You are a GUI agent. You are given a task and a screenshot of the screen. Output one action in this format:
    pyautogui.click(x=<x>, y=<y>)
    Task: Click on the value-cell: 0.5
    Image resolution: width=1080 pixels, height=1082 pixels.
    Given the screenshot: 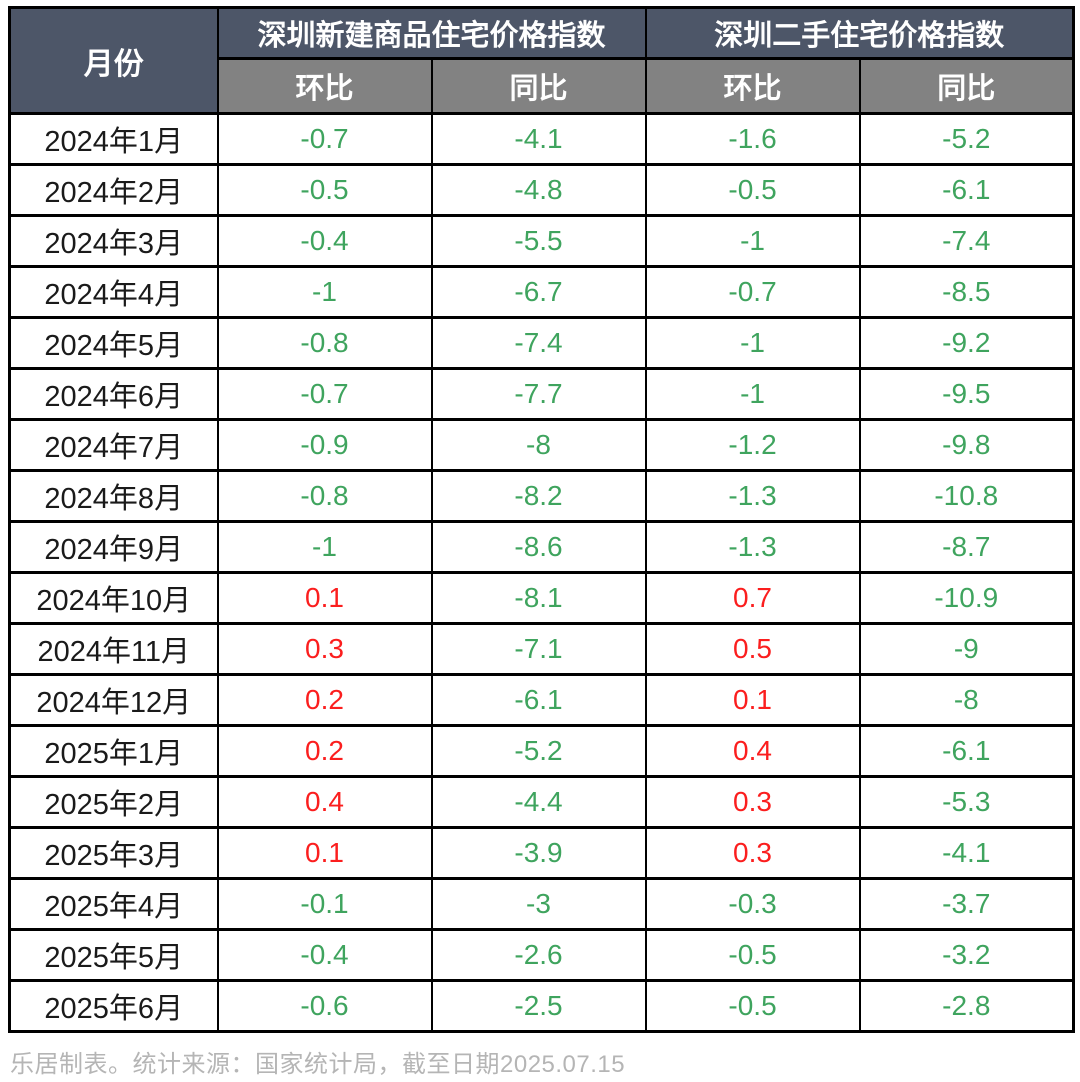 What is the action you would take?
    pyautogui.click(x=752, y=649)
    